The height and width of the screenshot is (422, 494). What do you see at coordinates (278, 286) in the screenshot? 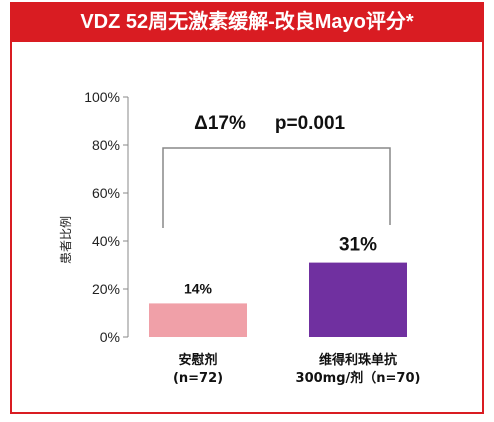
I see `bars: 14% 31%` at bounding box center [278, 286].